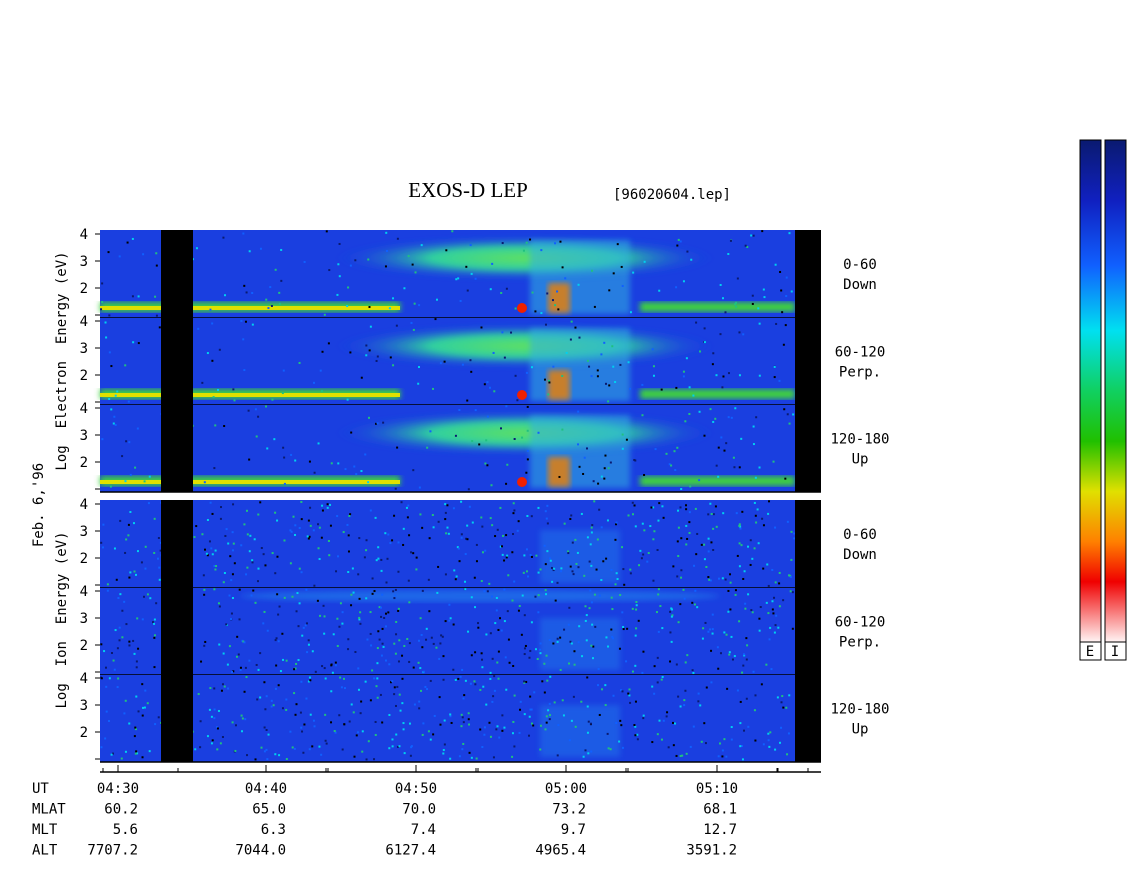  What do you see at coordinates (177, 361) in the screenshot?
I see `data-gap` at bounding box center [177, 361].